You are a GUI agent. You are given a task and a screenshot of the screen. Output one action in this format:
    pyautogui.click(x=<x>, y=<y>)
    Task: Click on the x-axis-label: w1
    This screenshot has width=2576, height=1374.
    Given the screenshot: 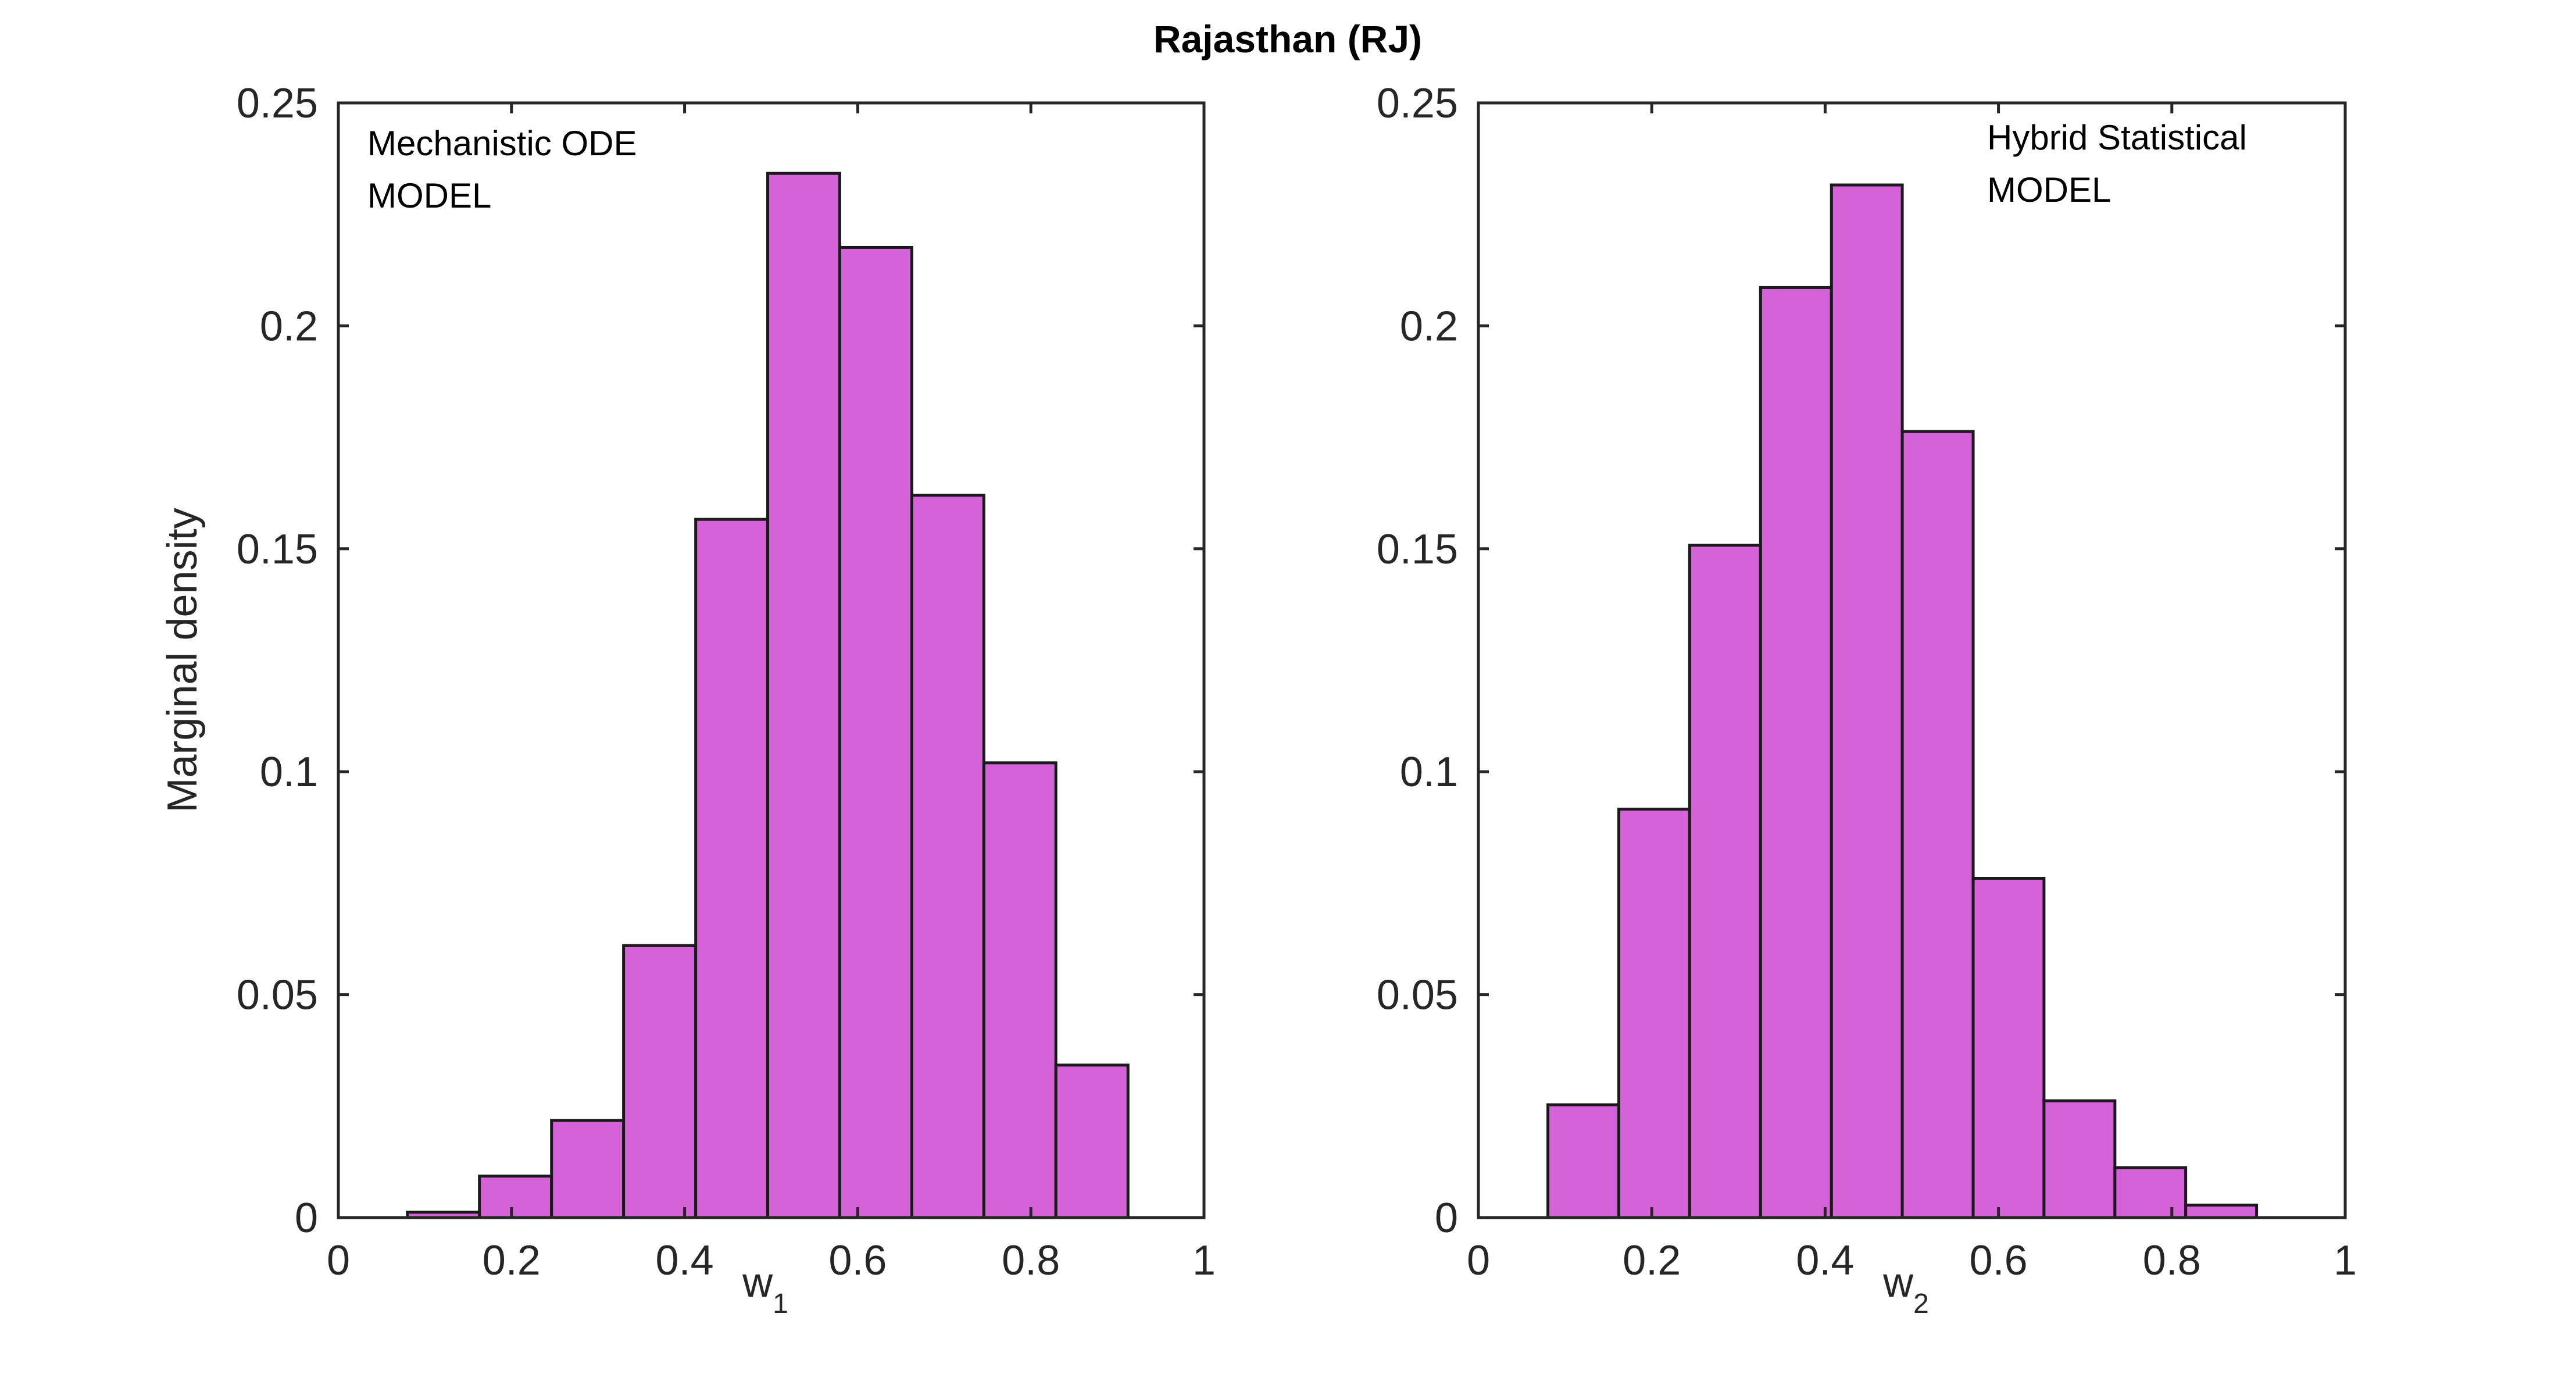 What is the action you would take?
    pyautogui.click(x=765, y=1289)
    